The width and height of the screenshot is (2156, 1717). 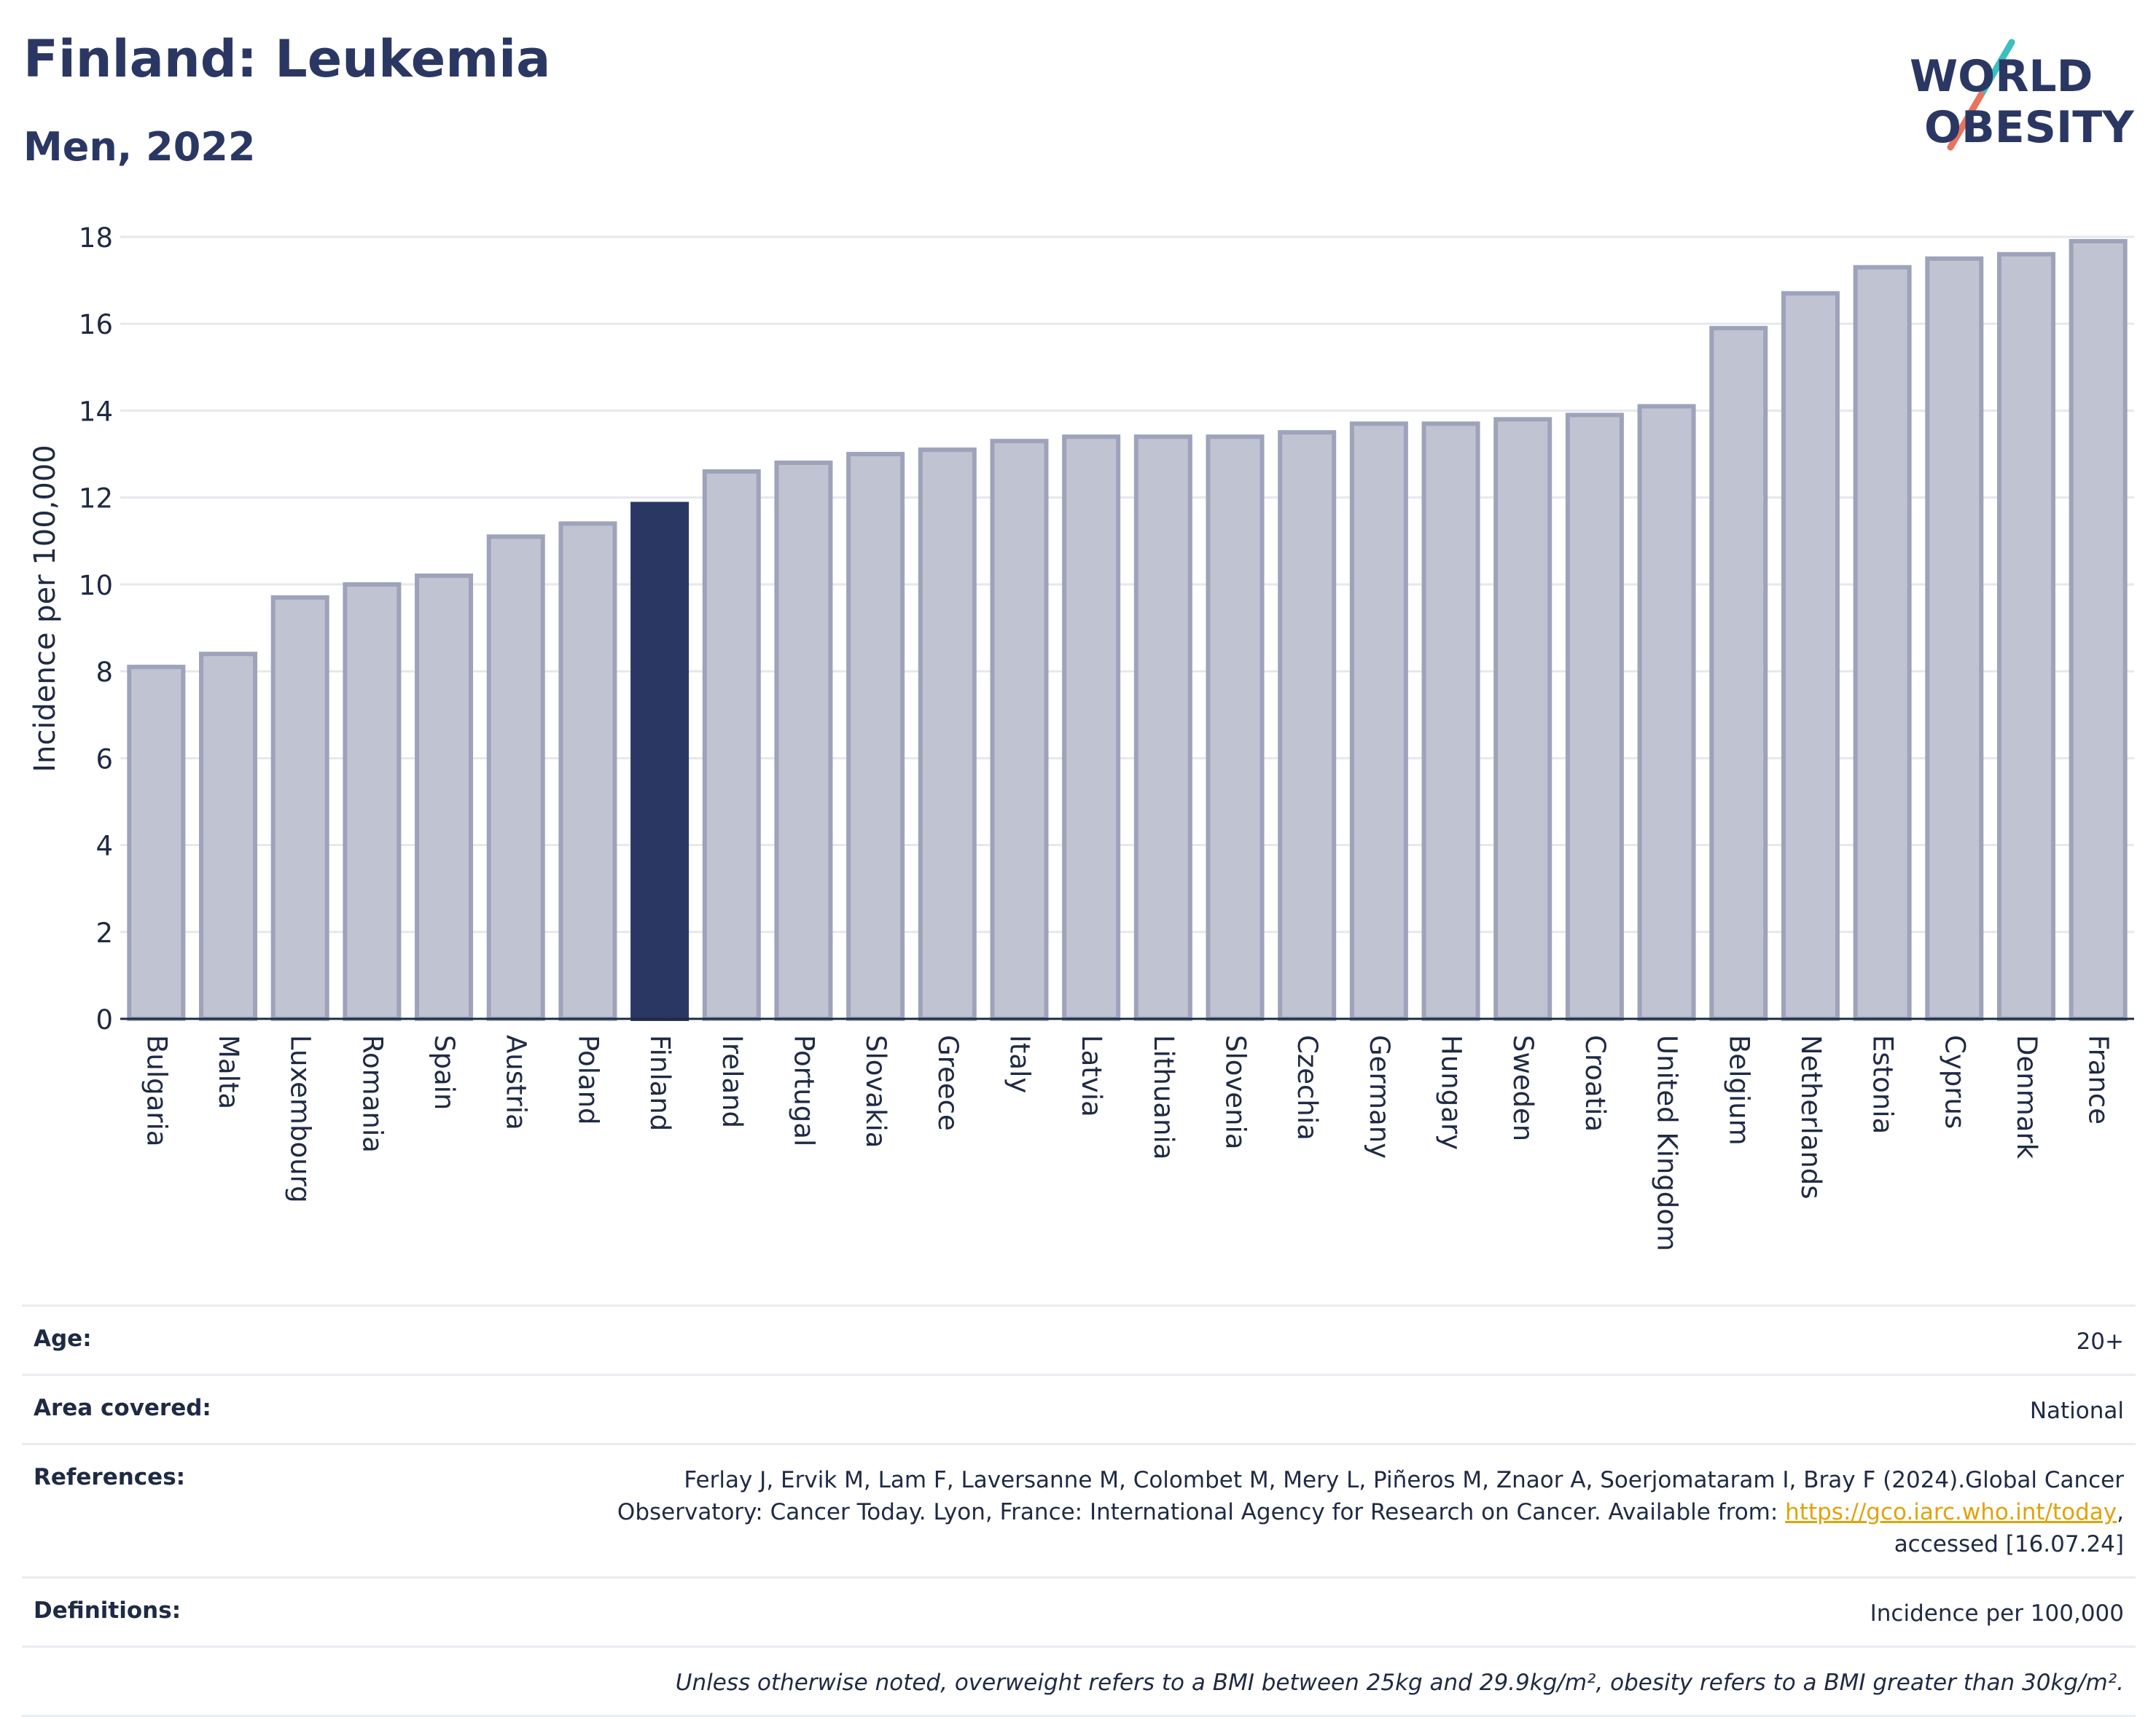 I want to click on x-tick-label-cyprus: Cyprus, so click(x=1955, y=1082).